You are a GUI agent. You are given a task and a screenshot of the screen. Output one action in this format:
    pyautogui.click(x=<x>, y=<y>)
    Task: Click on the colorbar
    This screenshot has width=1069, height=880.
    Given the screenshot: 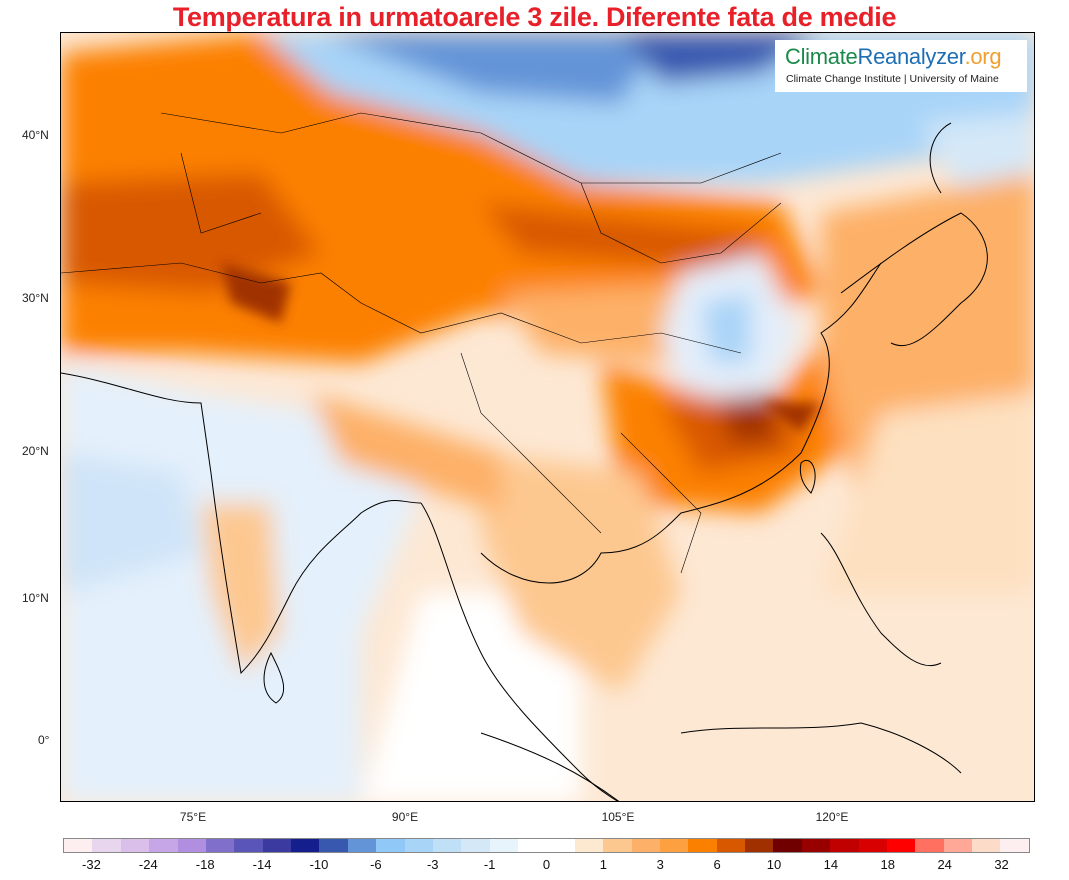 What is the action you would take?
    pyautogui.click(x=546, y=845)
    